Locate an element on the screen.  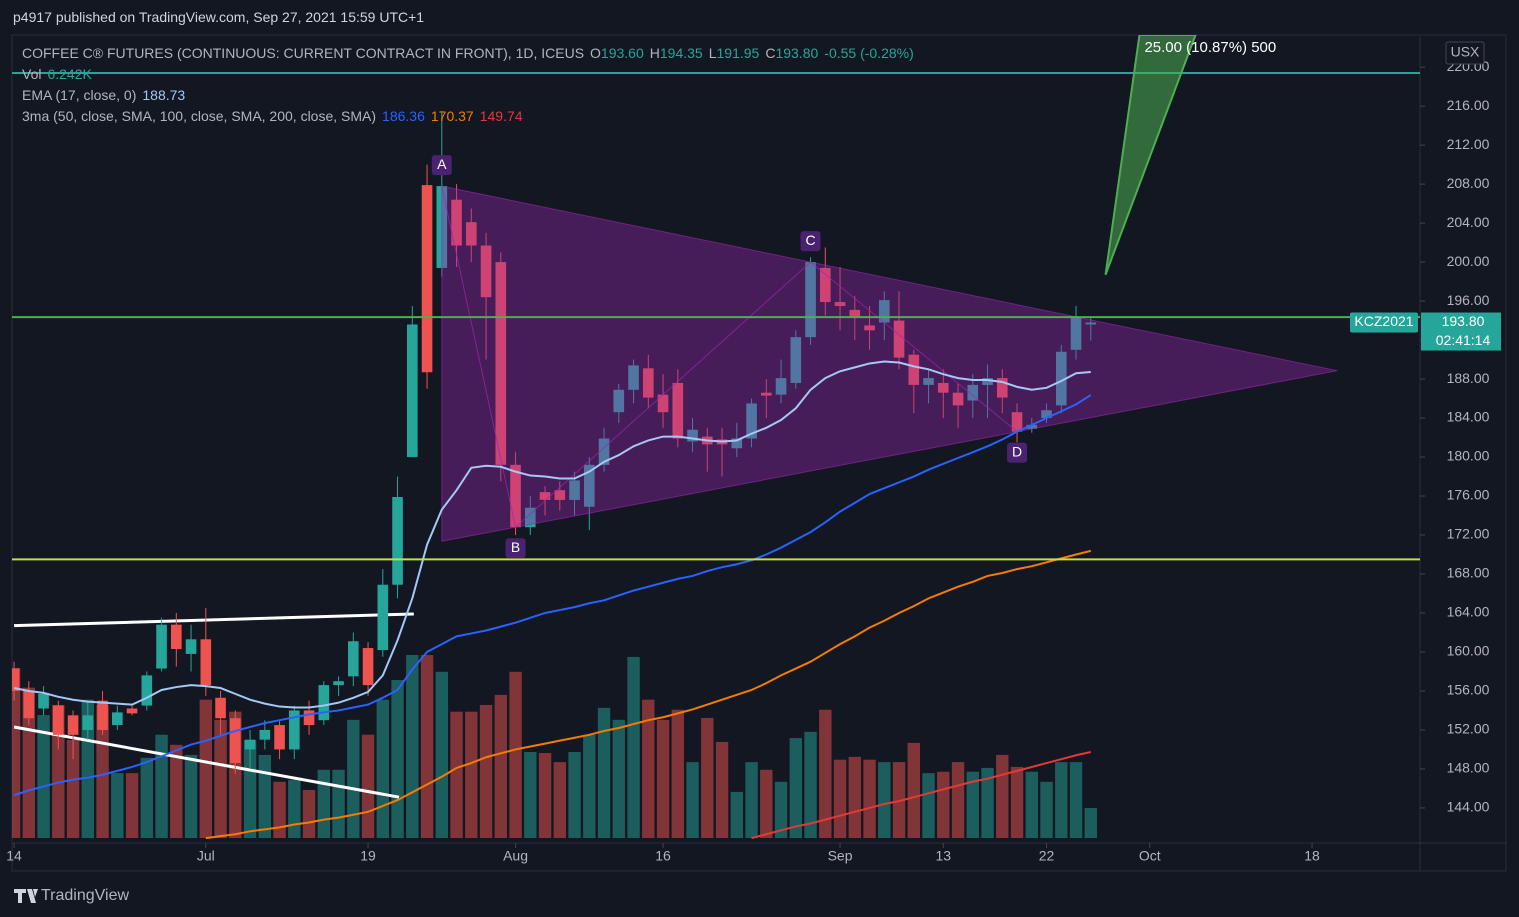
currency-box is located at coordinates (1465, 53).